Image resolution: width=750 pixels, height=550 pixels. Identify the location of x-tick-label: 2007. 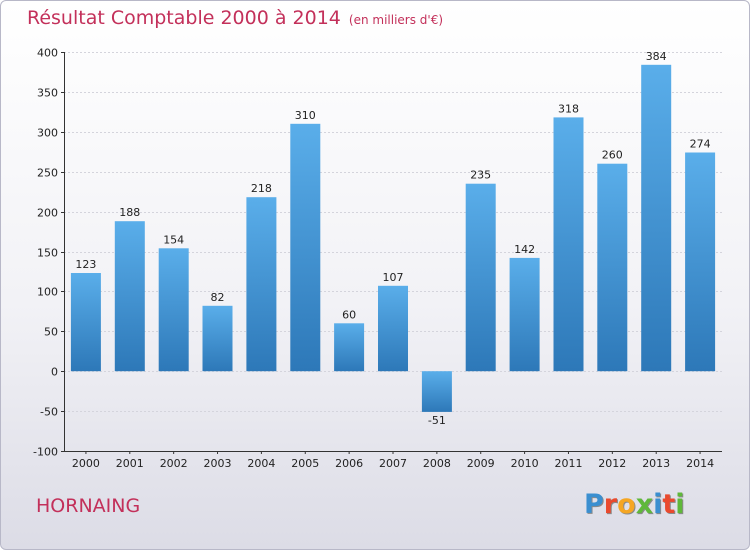
(393, 463).